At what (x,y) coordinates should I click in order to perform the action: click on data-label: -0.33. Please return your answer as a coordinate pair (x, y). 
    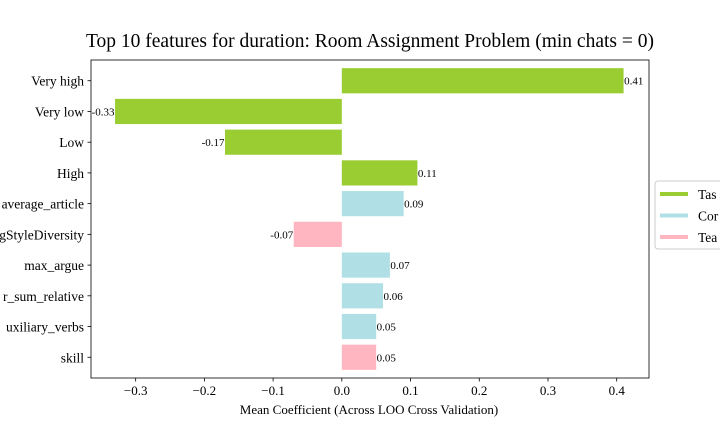
    Looking at the image, I should click on (103, 112).